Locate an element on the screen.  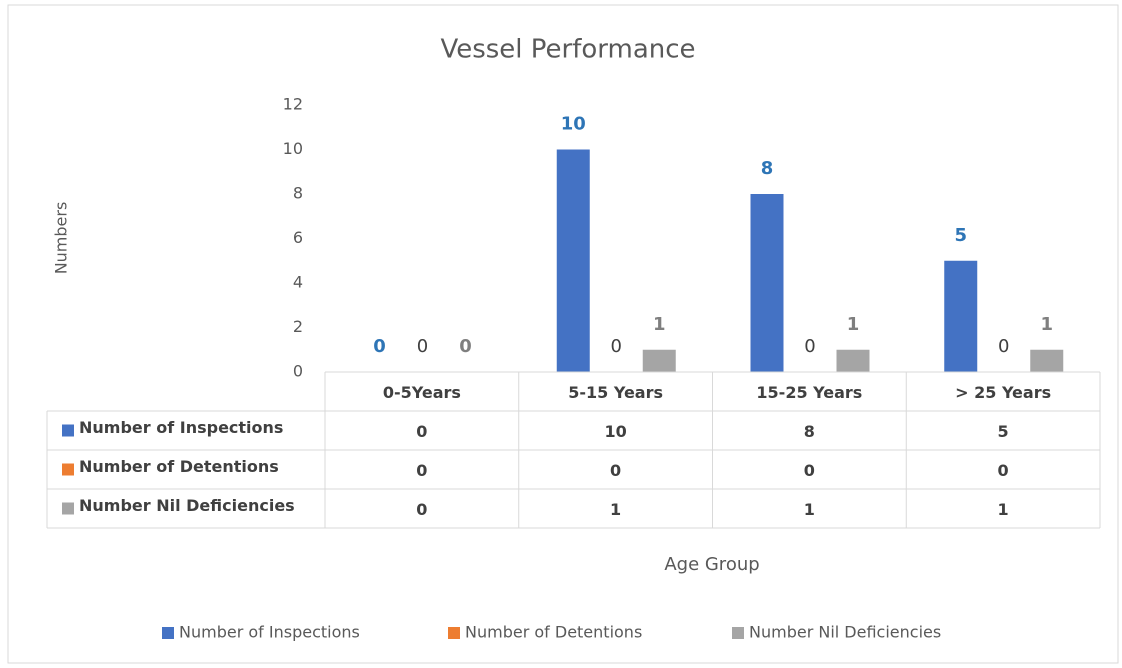
x-tick-label: > 25 Years is located at coordinates (1003, 392).